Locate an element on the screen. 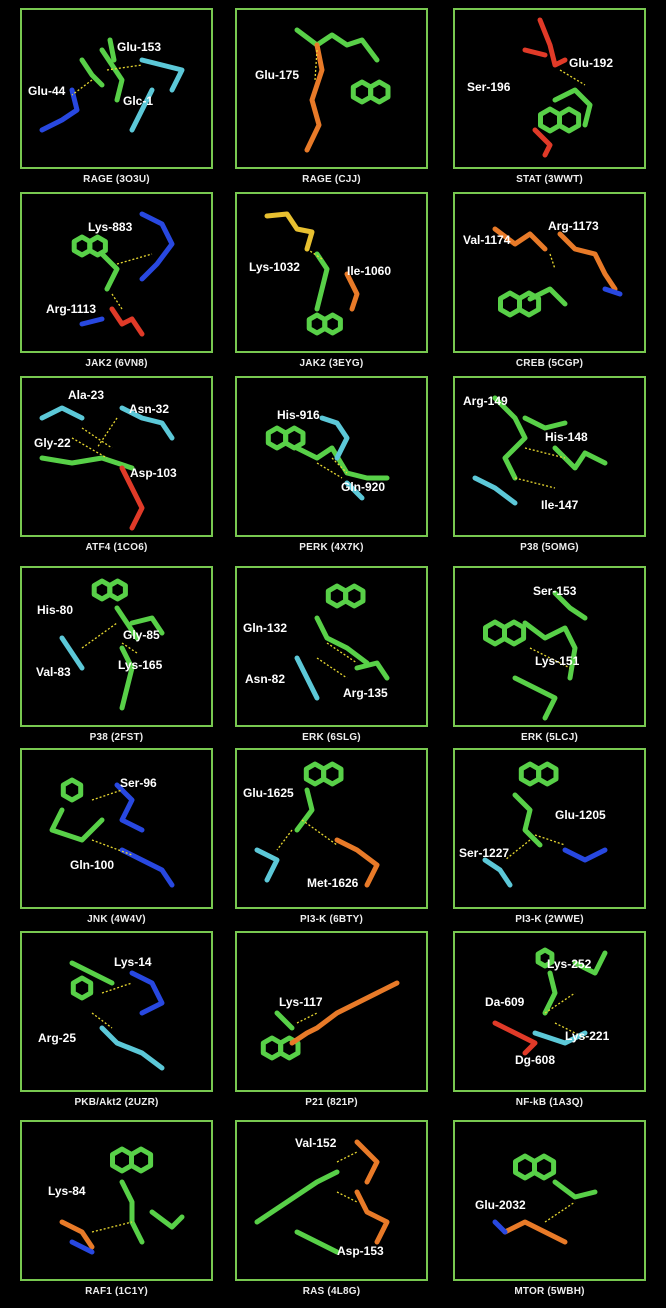 The height and width of the screenshot is (1308, 666). residue-label: Glu-175 is located at coordinates (277, 75).